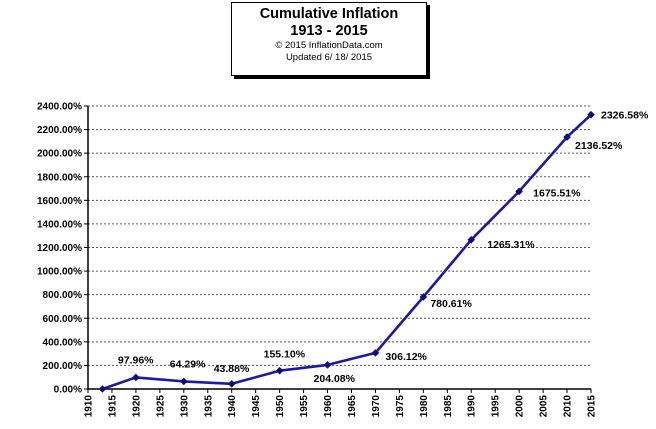 The width and height of the screenshot is (656, 429). Describe the element at coordinates (352, 406) in the screenshot. I see `x-tick-label: 1965` at that location.